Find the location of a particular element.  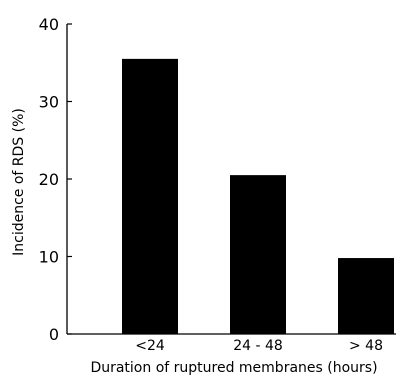

x-tick-label: <24 is located at coordinates (150, 346).